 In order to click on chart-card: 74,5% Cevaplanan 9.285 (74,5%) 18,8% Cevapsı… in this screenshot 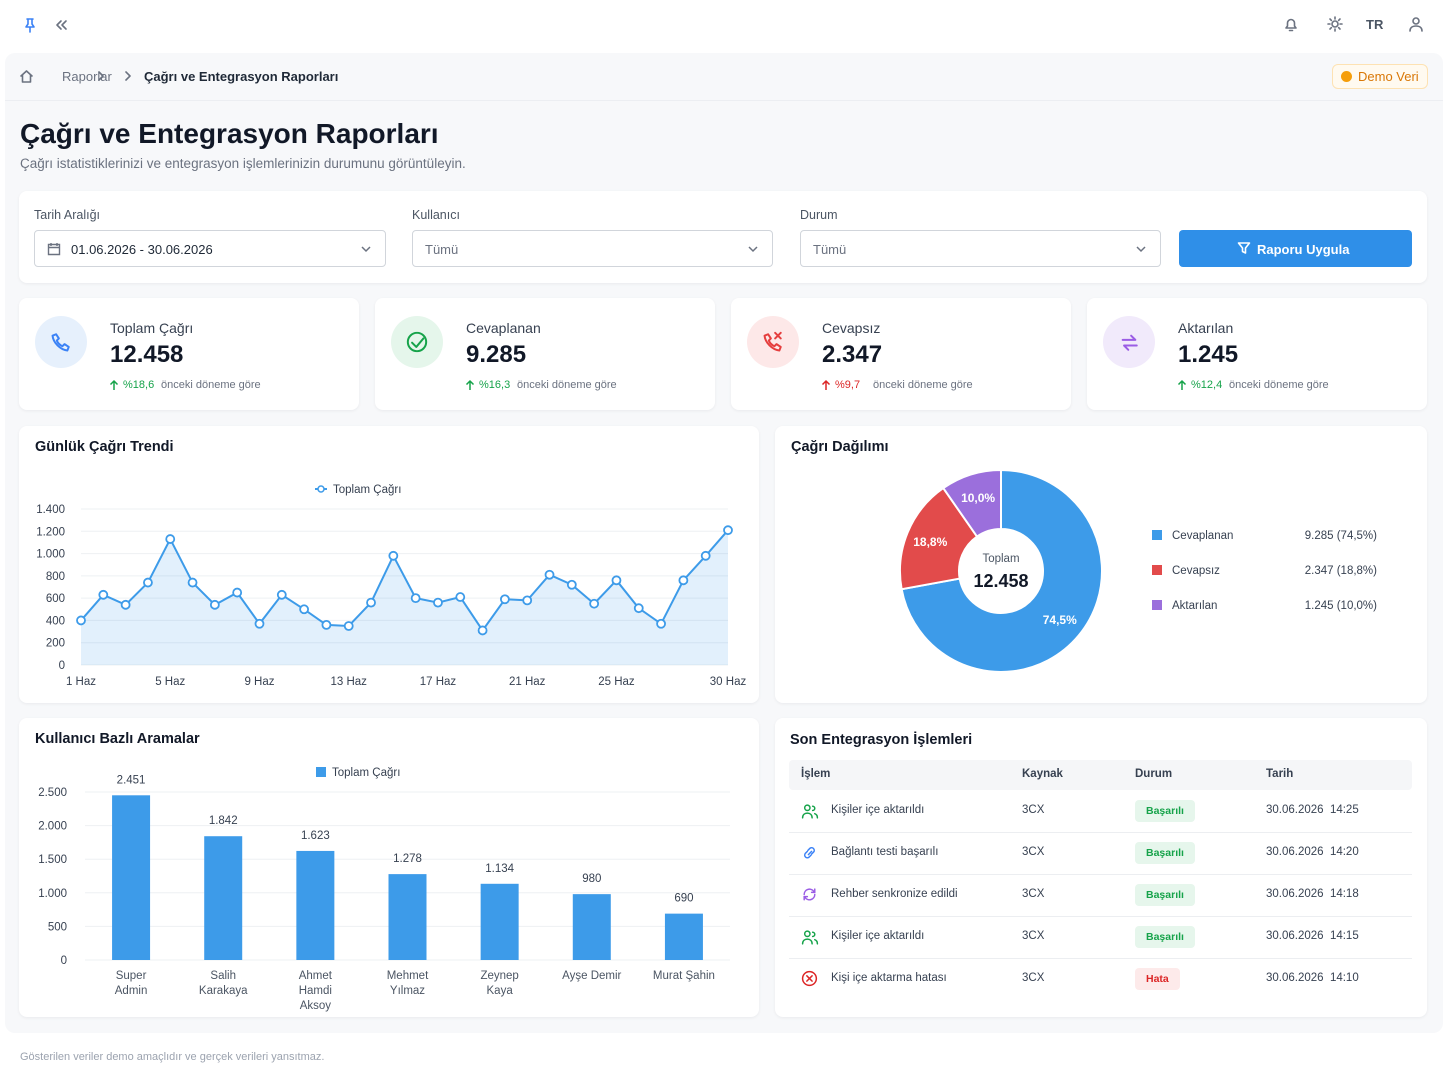, I will do `click(1101, 564)`.